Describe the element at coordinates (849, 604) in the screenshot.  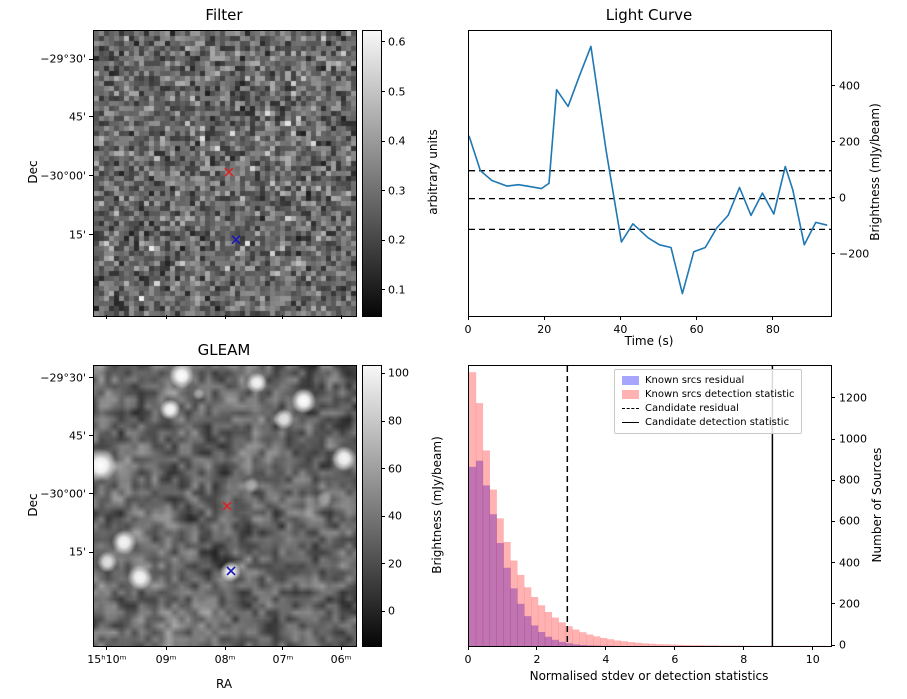
I see `histogram-ytick-label: 200` at that location.